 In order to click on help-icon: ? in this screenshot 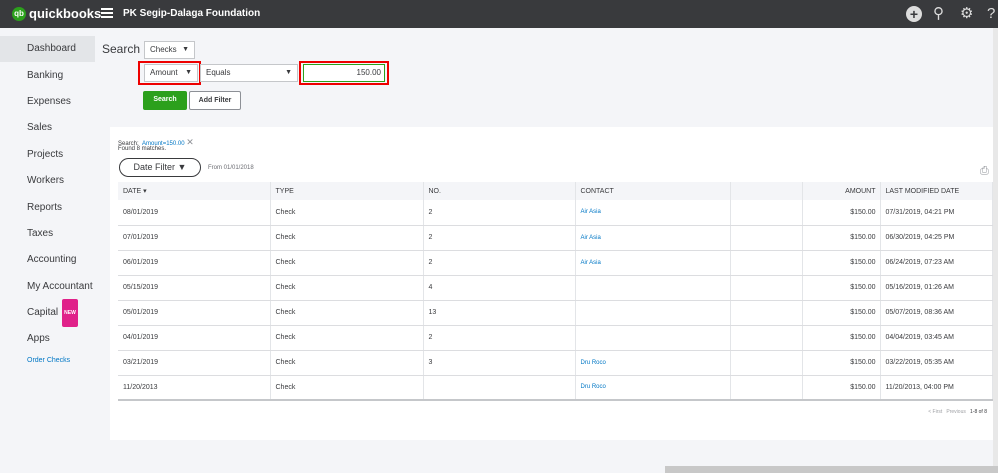, I will do `click(991, 13)`.